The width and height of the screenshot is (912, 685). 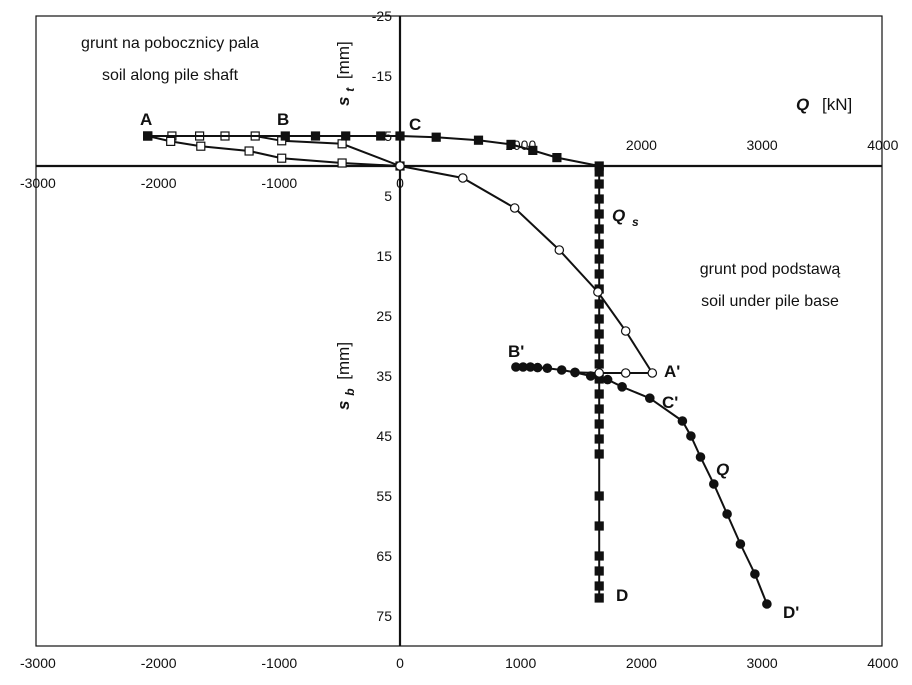 I want to click on x-tick-top: 4000, so click(x=882, y=145).